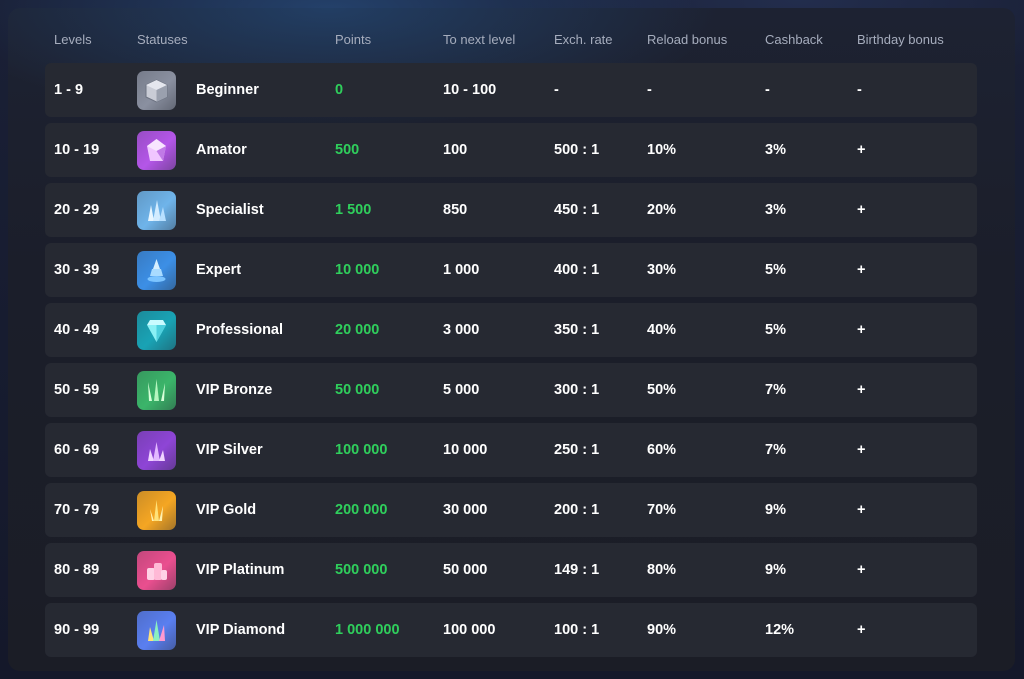  Describe the element at coordinates (77, 630) in the screenshot. I see `level-range: 90 - 99` at that location.